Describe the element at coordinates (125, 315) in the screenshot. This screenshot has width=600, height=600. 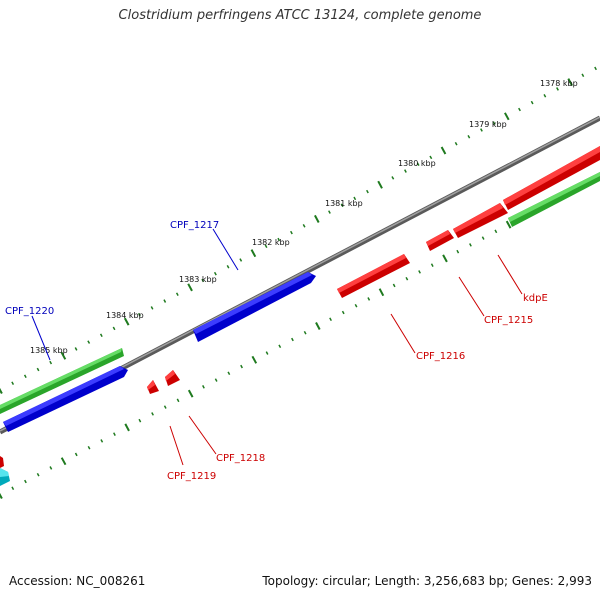
I see `ruler-label-1384: 1384 kbp` at that location.